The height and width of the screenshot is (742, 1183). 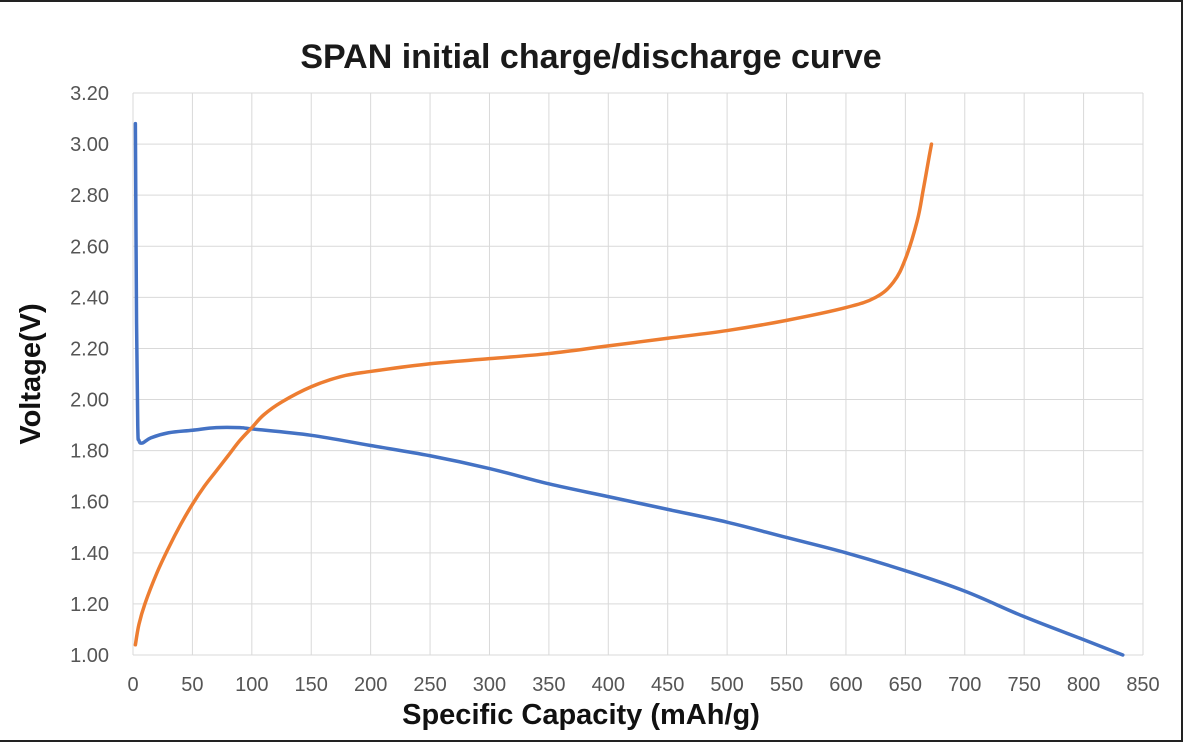 I want to click on x-tick-label: 500, so click(x=726, y=685).